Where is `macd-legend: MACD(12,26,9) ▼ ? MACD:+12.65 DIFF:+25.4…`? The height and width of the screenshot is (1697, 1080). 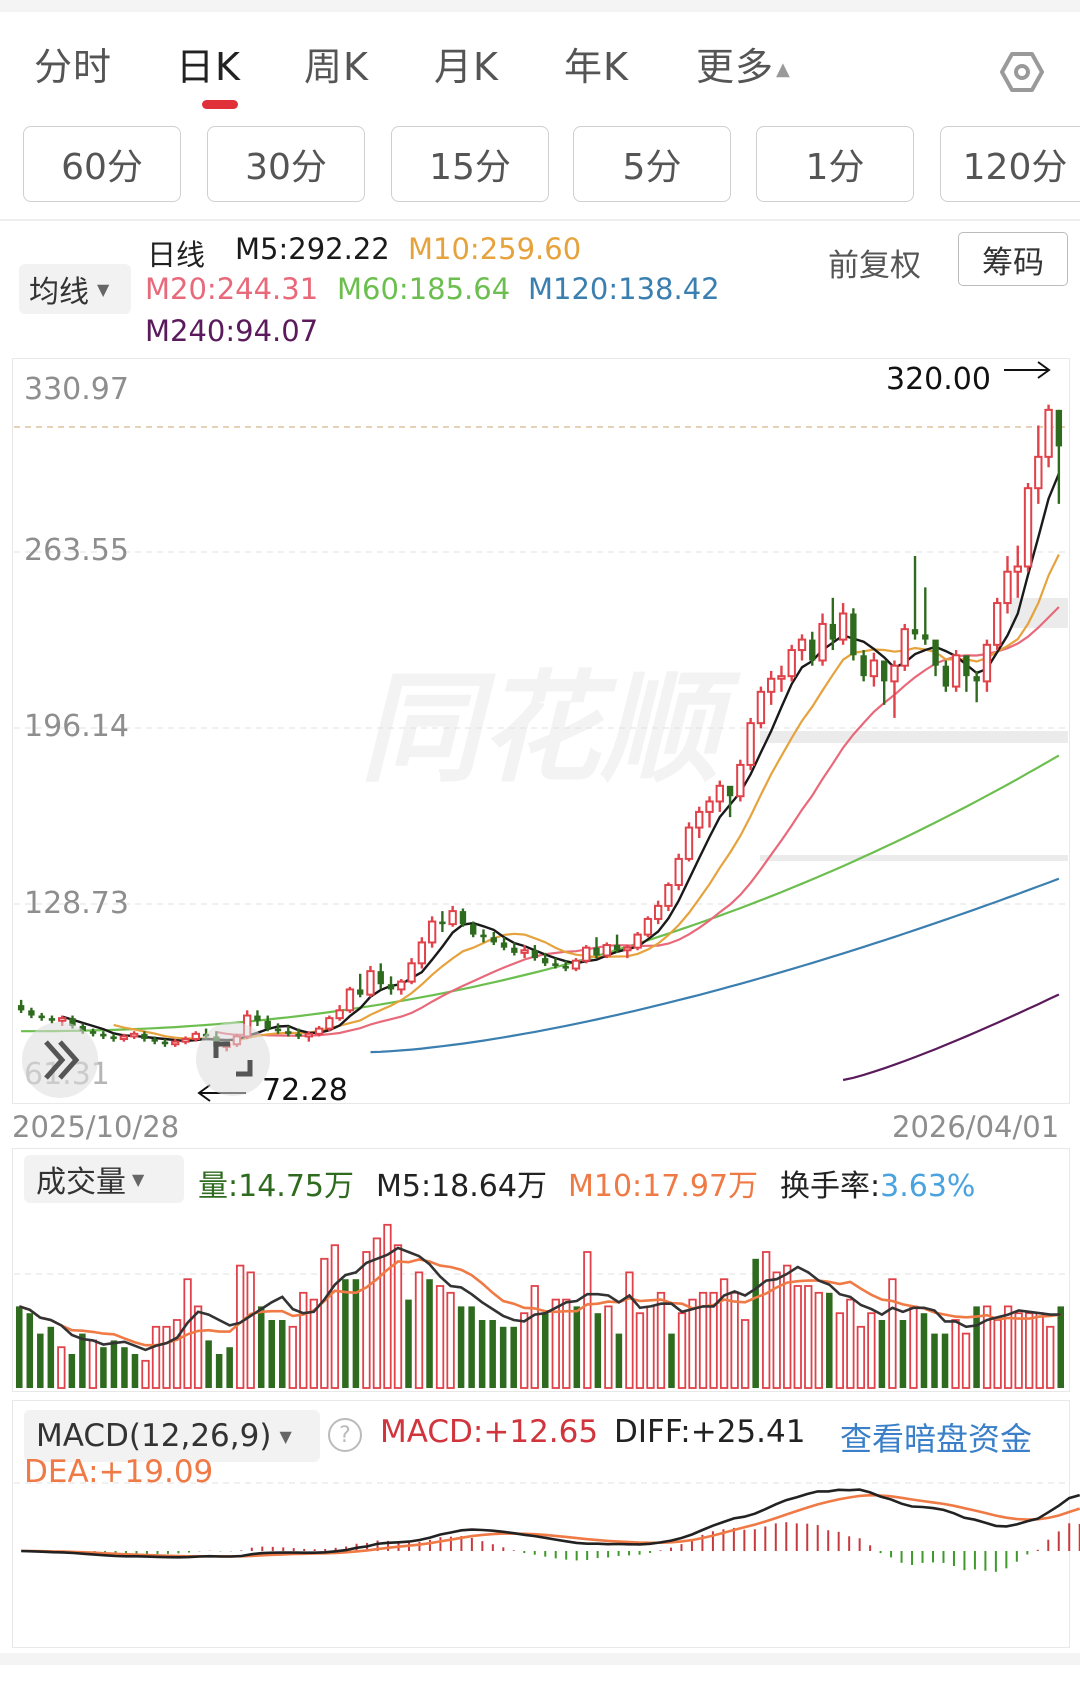 macd-legend: MACD(12,26,9) ▼ ? MACD:+12.65 DIFF:+25.4… is located at coordinates (540, 1455).